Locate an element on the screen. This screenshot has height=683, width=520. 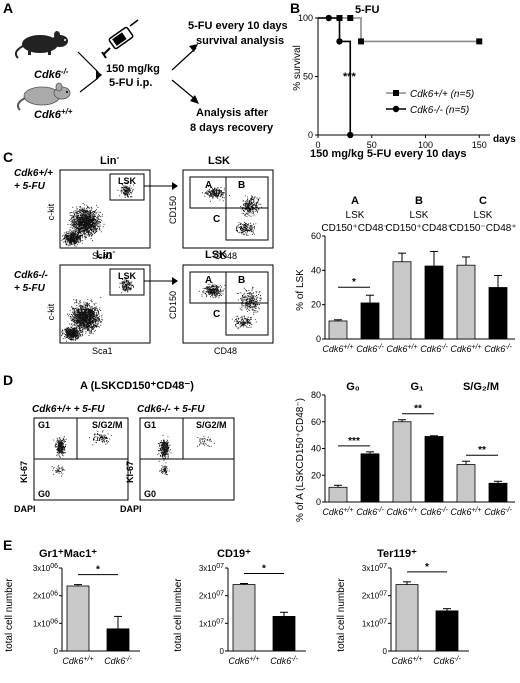
cc-wt-g0: G0 is located at coordinates (44, 494).